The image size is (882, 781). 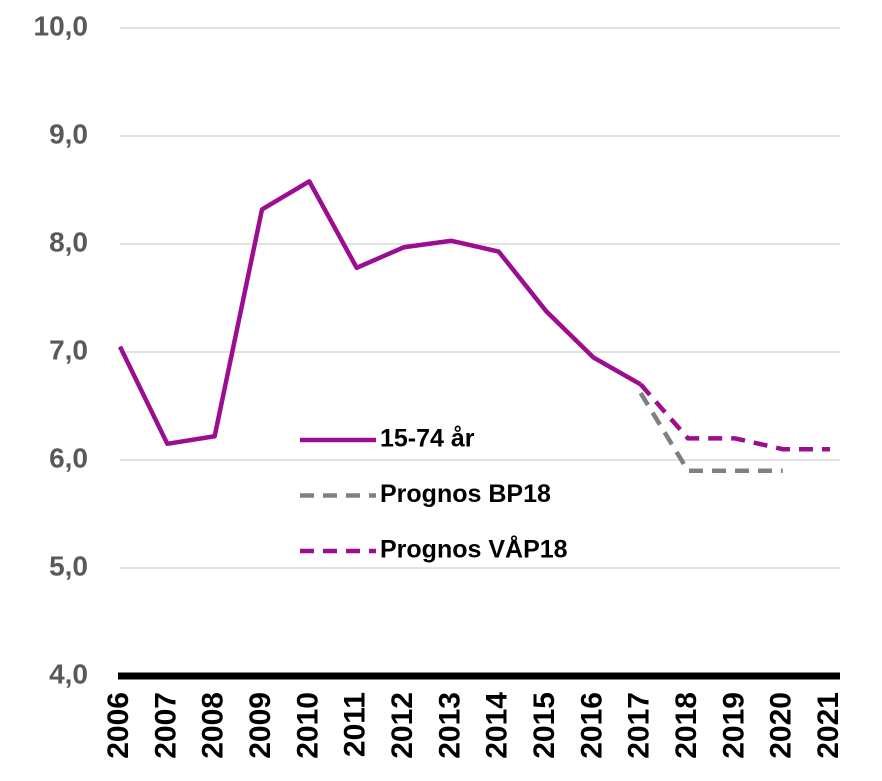 What do you see at coordinates (544, 725) in the screenshot?
I see `x-tick-label: 2015` at bounding box center [544, 725].